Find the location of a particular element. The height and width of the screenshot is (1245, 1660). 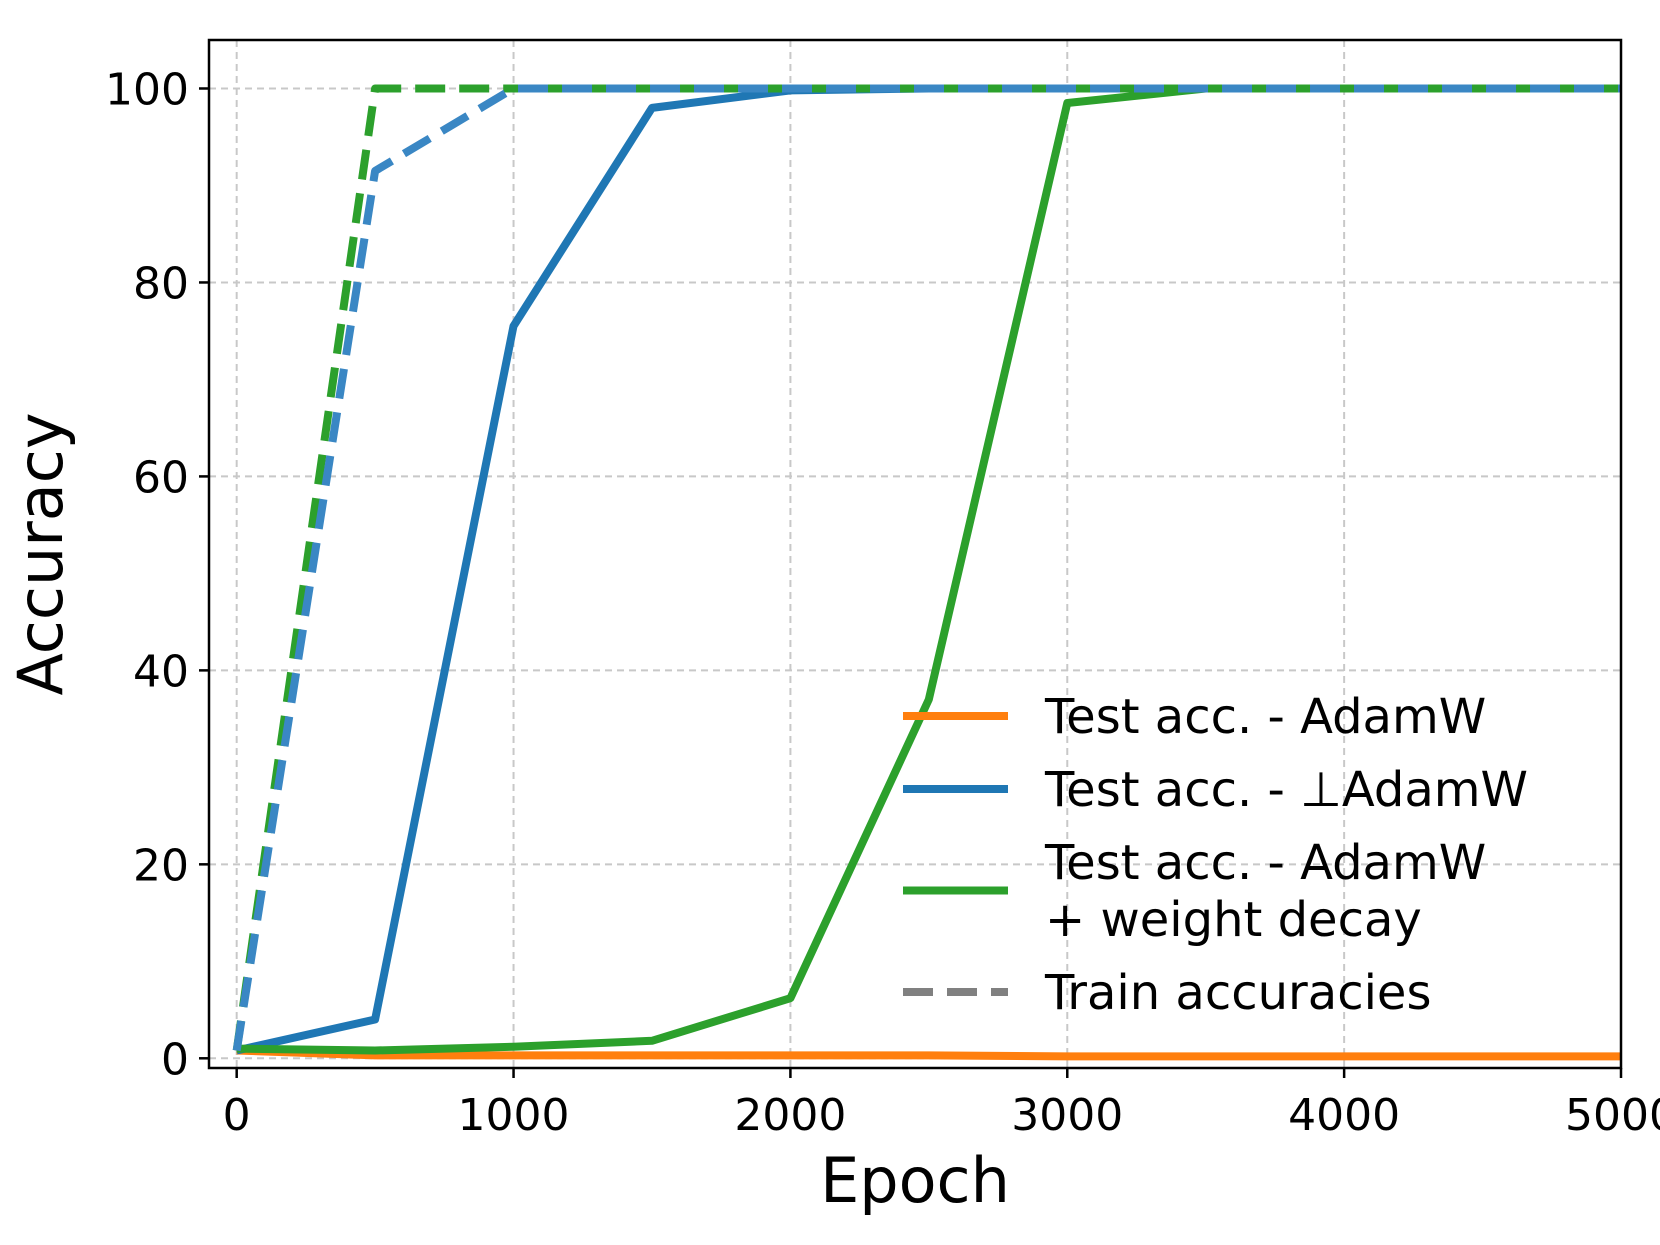

x-tick-label: 3000 is located at coordinates (1067, 1115).